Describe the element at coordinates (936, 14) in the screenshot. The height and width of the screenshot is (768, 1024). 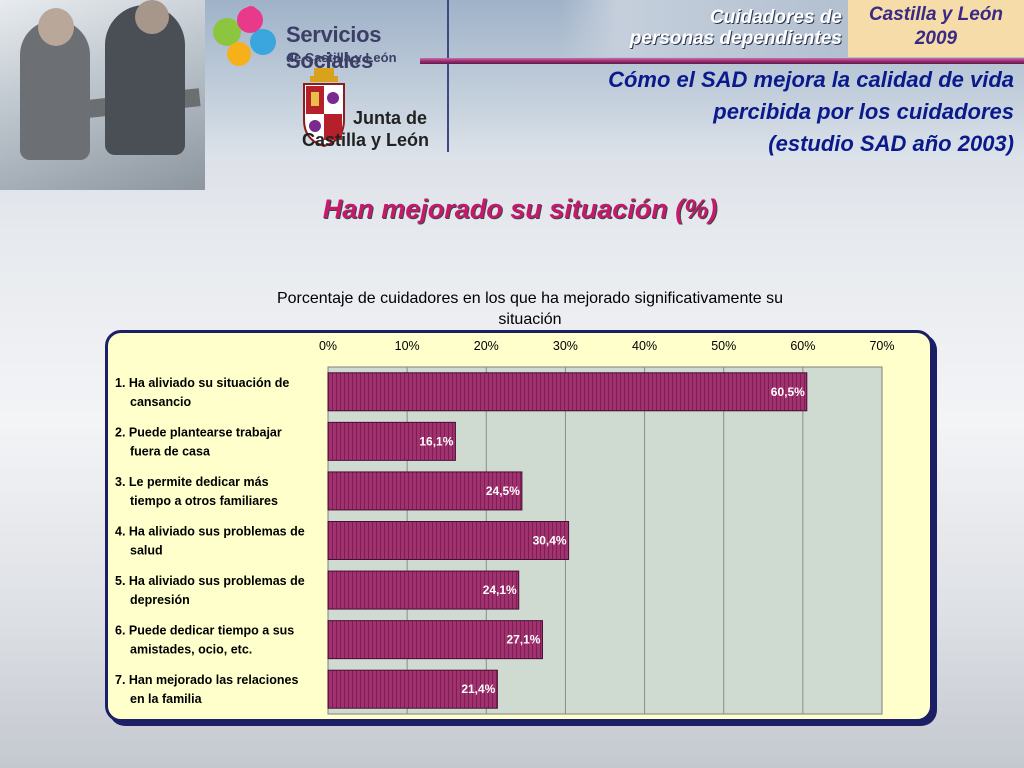
I see `region-name: Castilla y León` at that location.